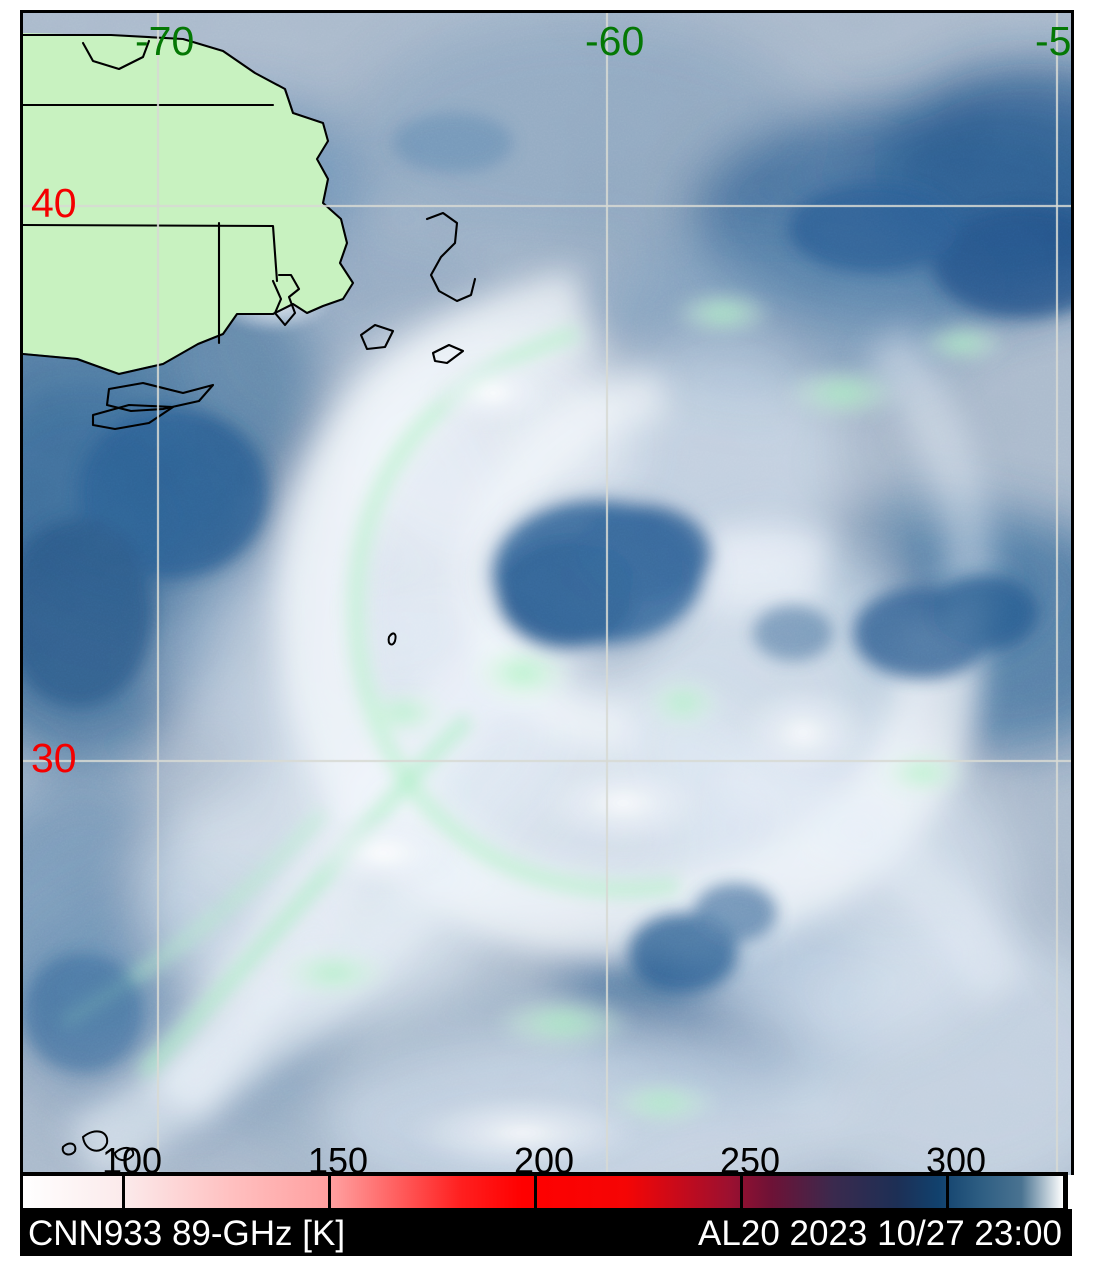  I want to click on lat-label-30: 30, so click(54, 758).